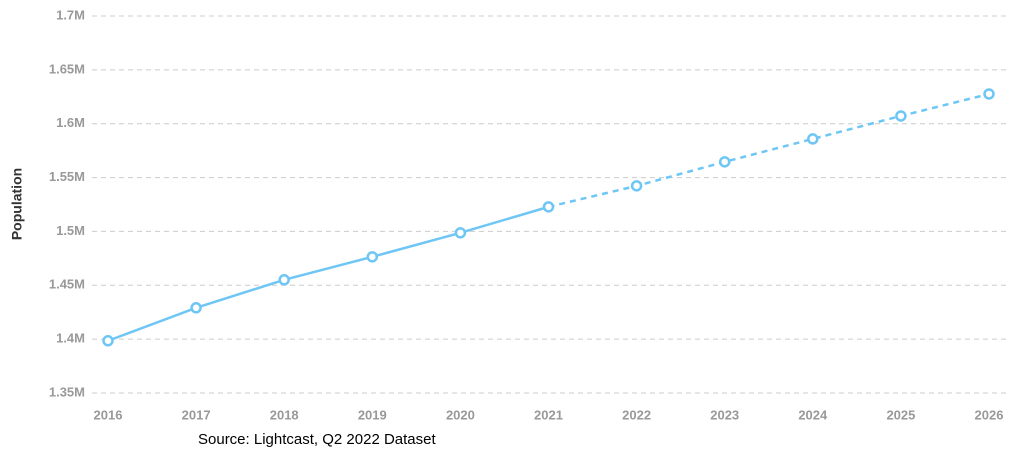  What do you see at coordinates (67, 176) in the screenshot?
I see `y-tick-label: 1.55M` at bounding box center [67, 176].